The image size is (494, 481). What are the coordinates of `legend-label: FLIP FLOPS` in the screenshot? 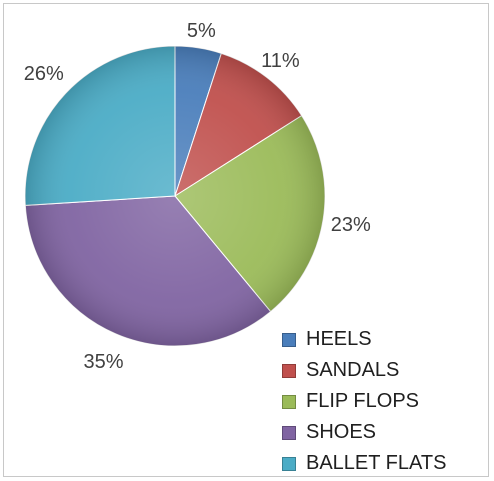 It's located at (363, 401).